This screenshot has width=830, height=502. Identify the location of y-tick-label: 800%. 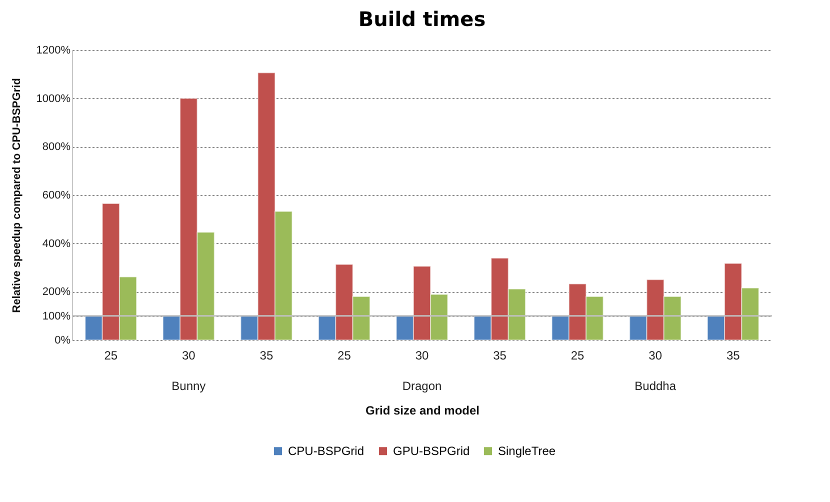
(56, 147).